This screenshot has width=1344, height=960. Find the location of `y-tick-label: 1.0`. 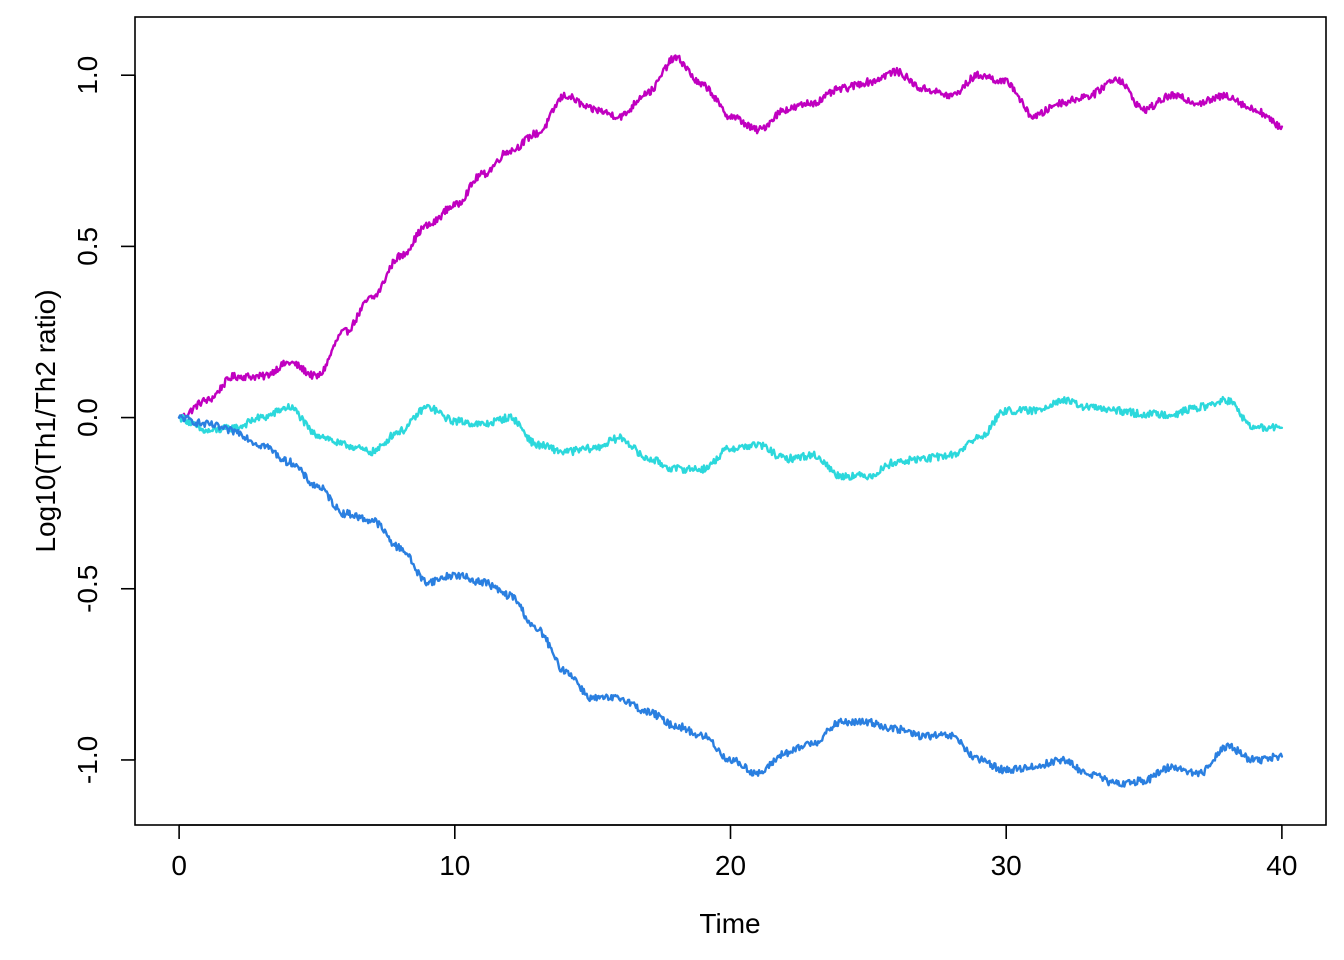

y-tick-label: 1.0 is located at coordinates (87, 75).